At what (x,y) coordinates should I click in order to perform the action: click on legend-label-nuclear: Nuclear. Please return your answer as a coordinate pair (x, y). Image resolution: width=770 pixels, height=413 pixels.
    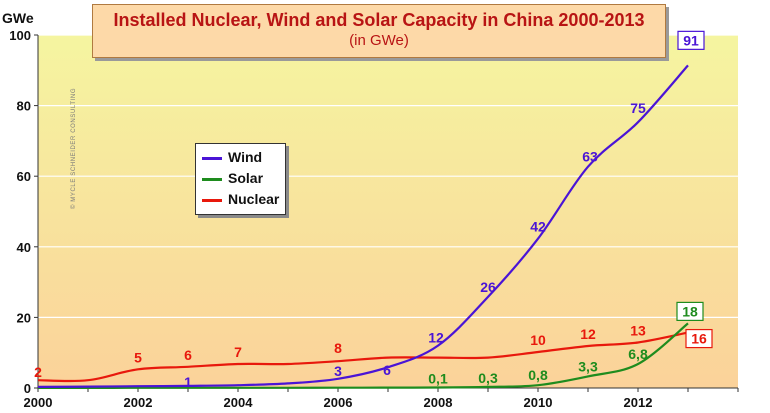
    Looking at the image, I should click on (254, 199).